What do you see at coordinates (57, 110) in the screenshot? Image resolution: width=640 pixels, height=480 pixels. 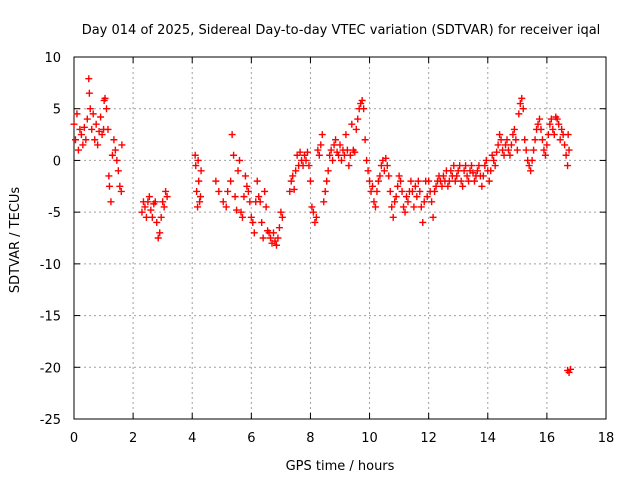 I see `y-tick-label: 5` at bounding box center [57, 110].